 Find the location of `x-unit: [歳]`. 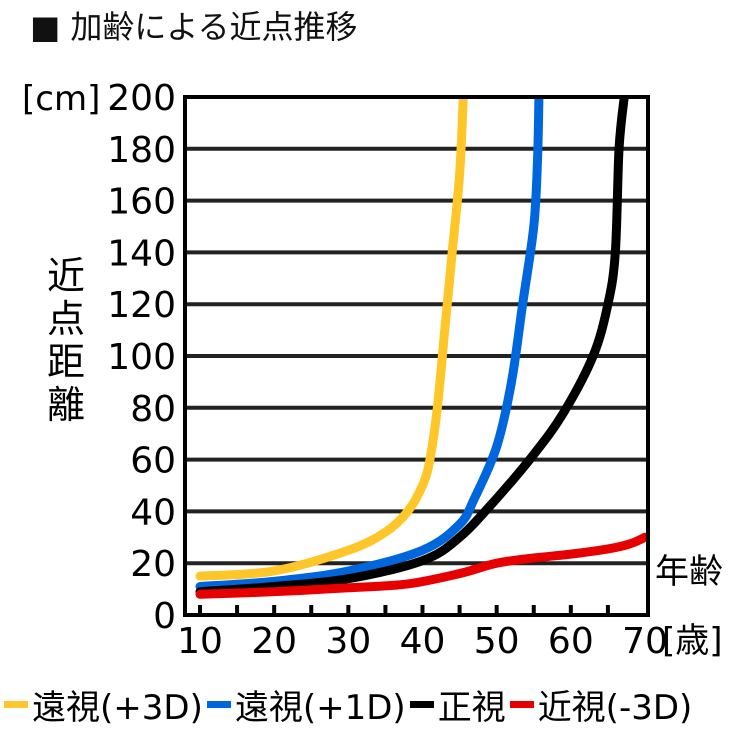

x-unit: [歳] is located at coordinates (692, 641).